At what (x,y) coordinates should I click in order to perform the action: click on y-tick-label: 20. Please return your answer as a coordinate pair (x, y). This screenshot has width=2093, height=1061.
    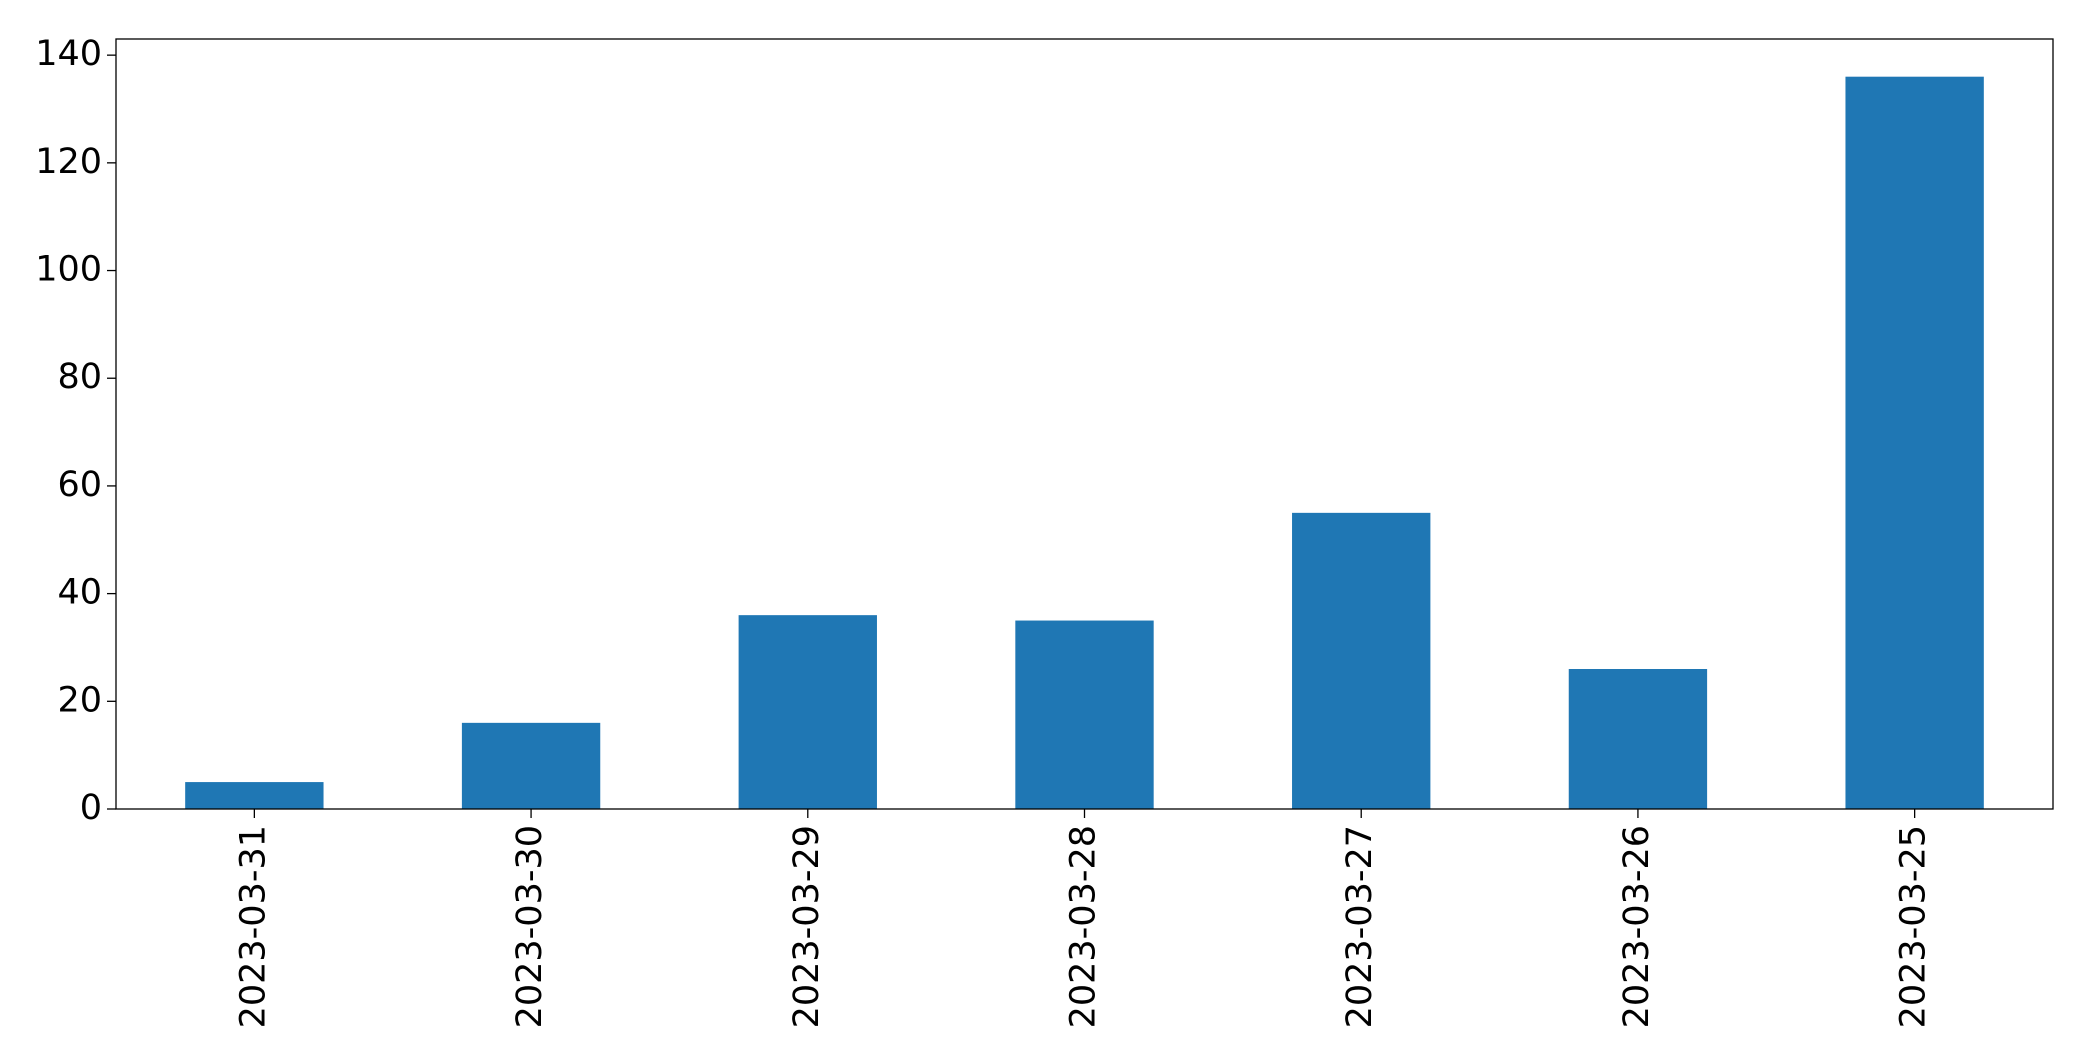
    Looking at the image, I should click on (79, 700).